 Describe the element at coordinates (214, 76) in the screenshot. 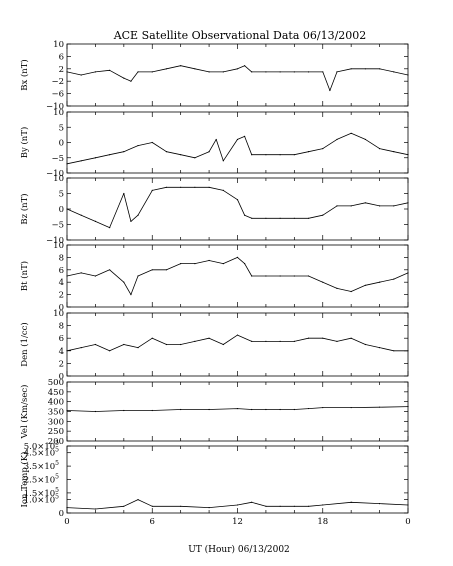

I see `panel-1: 10 6 2 −2 −6 −10 Bx (nT)` at that location.